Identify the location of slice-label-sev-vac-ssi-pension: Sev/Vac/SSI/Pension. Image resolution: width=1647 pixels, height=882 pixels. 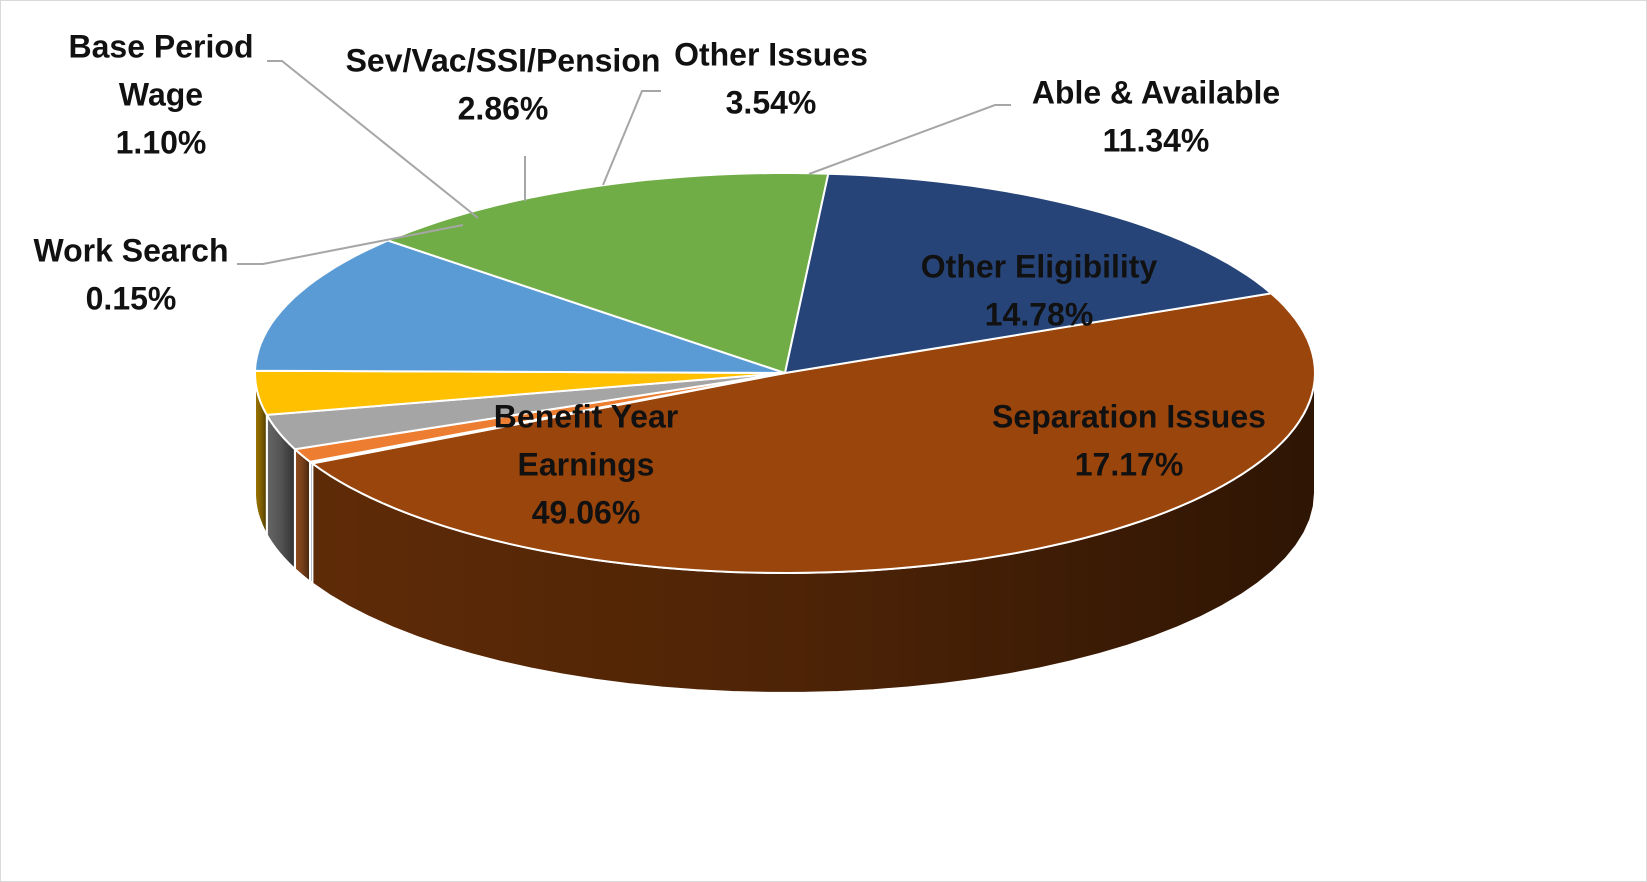
(503, 60).